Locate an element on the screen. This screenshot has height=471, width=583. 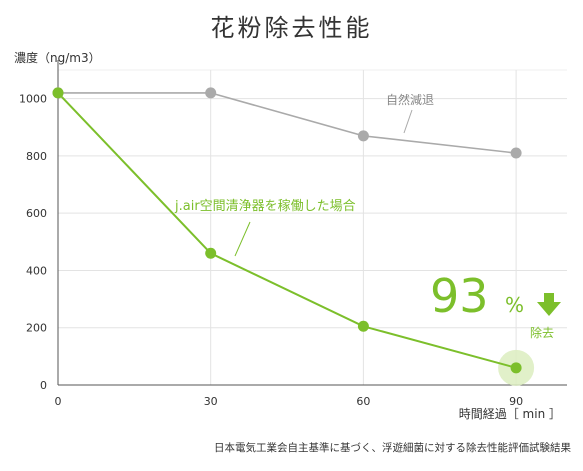
y-tick-label: 400 is located at coordinates (36, 270).